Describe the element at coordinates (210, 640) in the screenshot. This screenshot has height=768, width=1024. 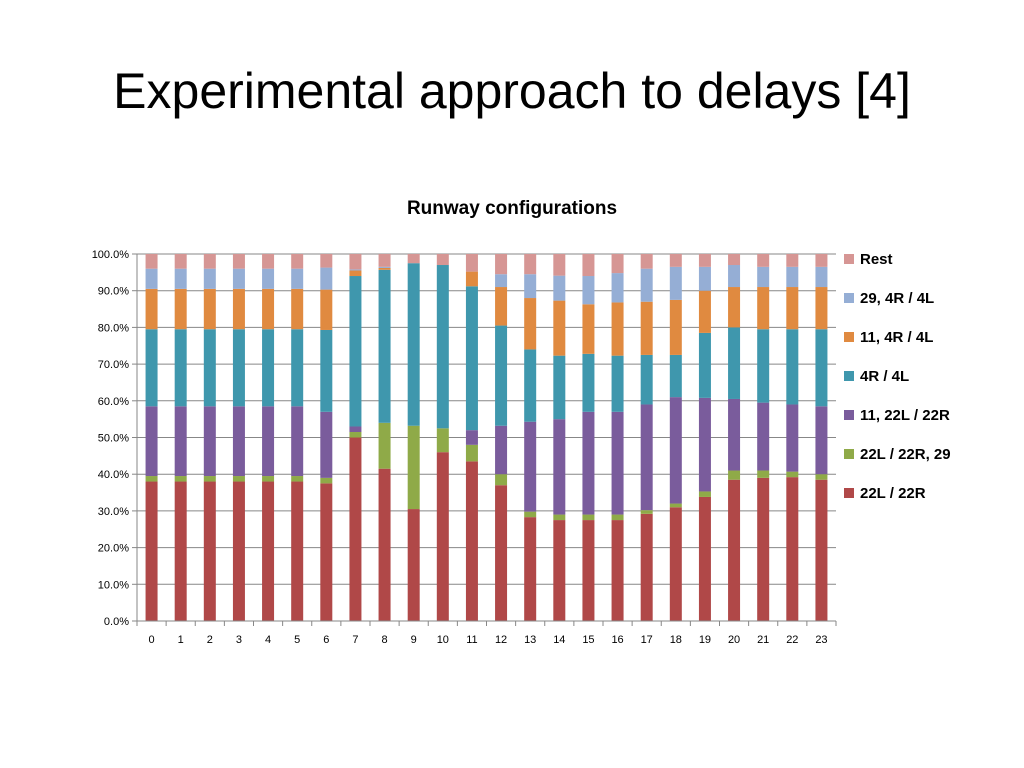
I see `x-tick-label: 2` at that location.